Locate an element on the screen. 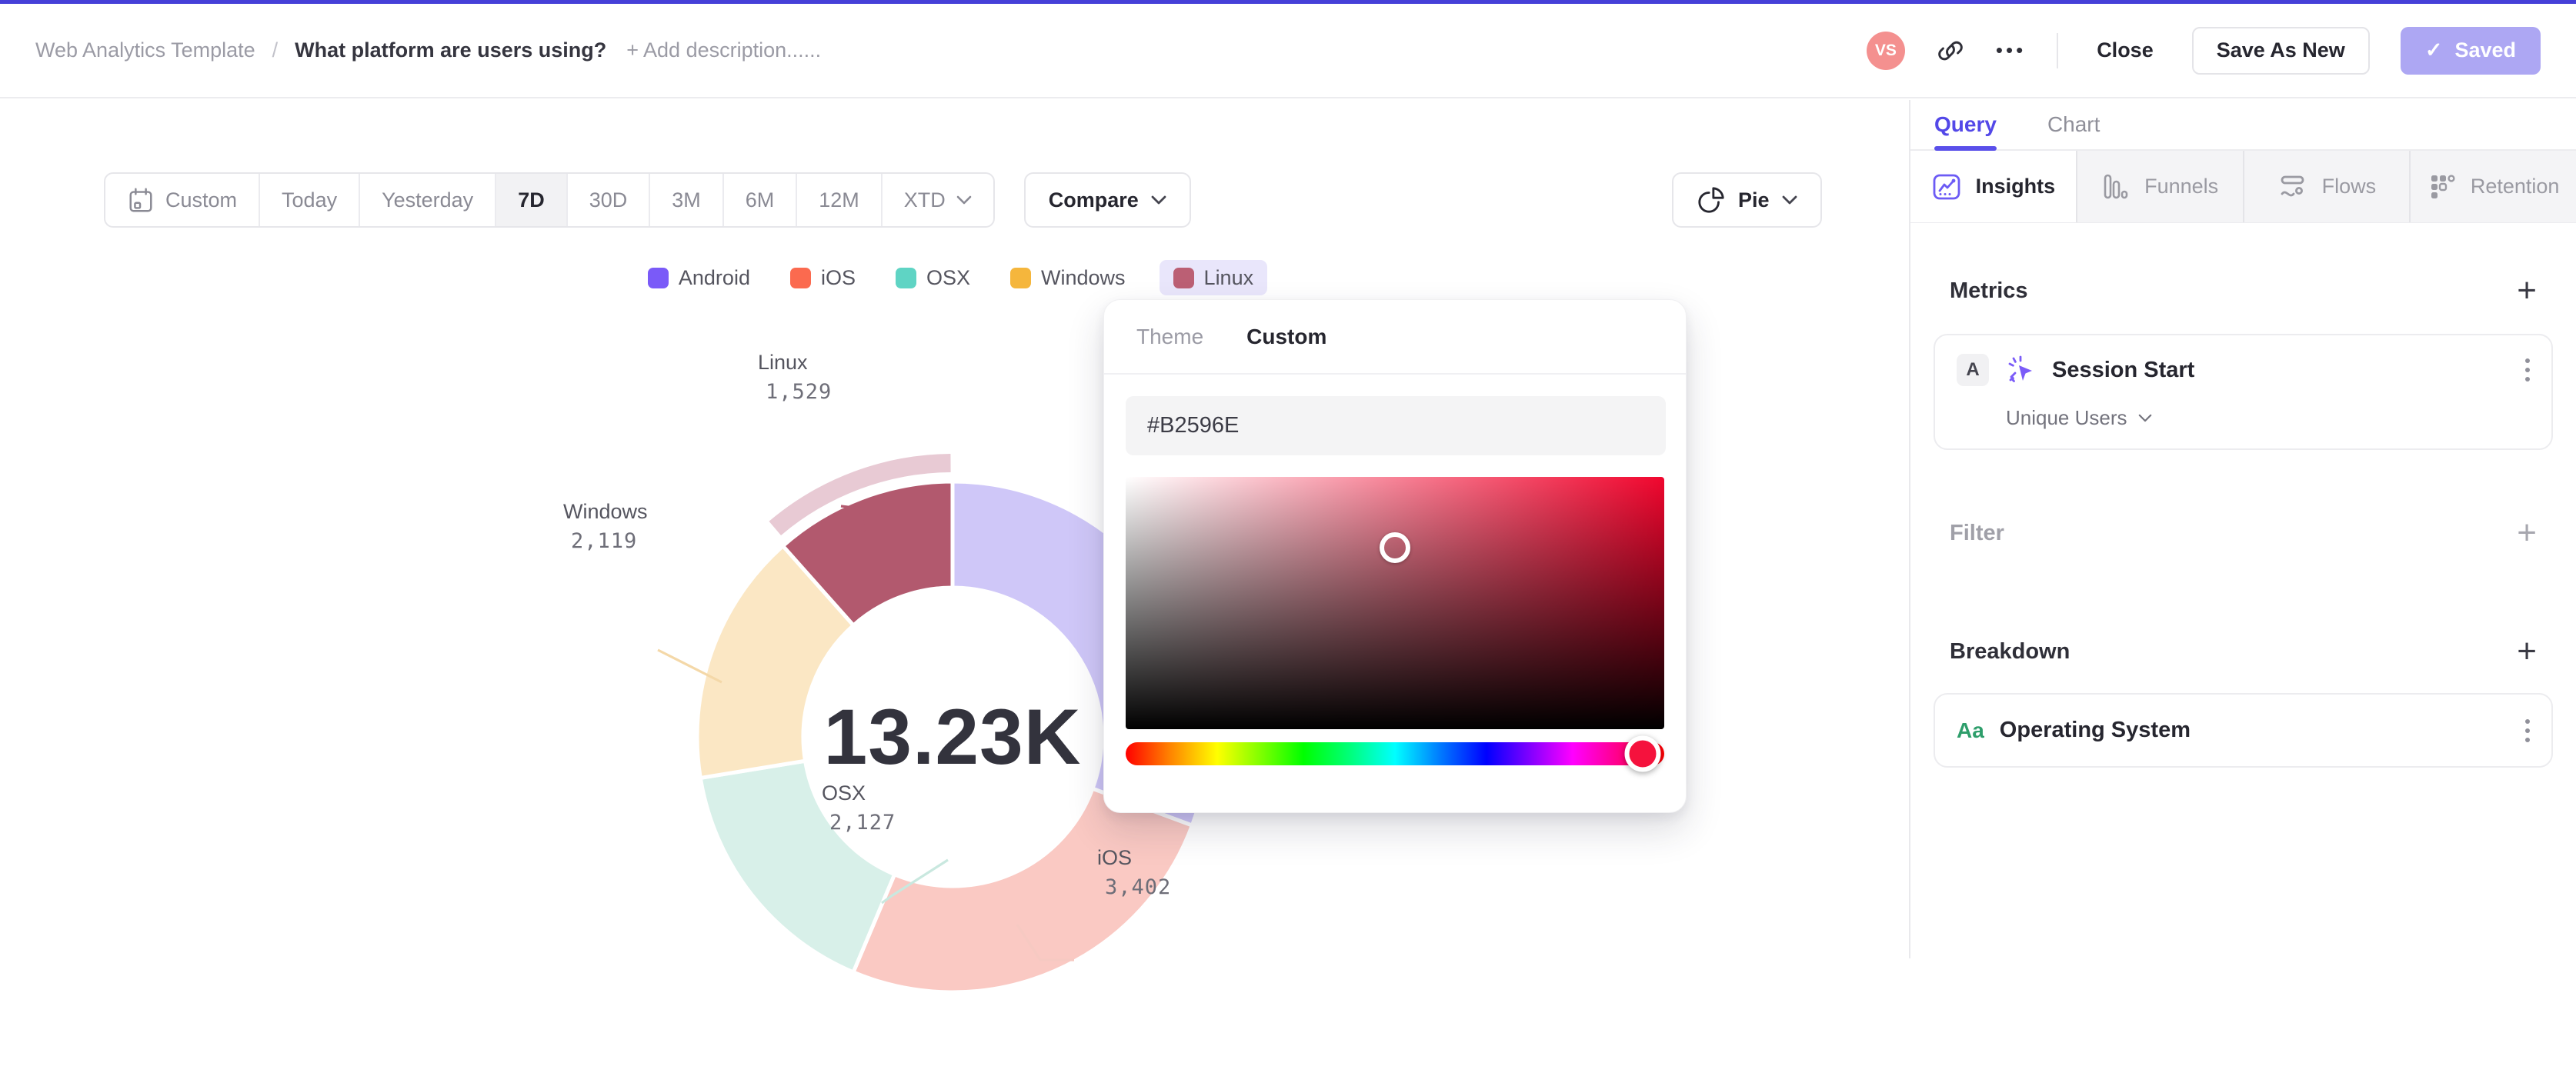 Image resolution: width=2576 pixels, height=1083 pixels. hue-slider is located at coordinates (1395, 753).